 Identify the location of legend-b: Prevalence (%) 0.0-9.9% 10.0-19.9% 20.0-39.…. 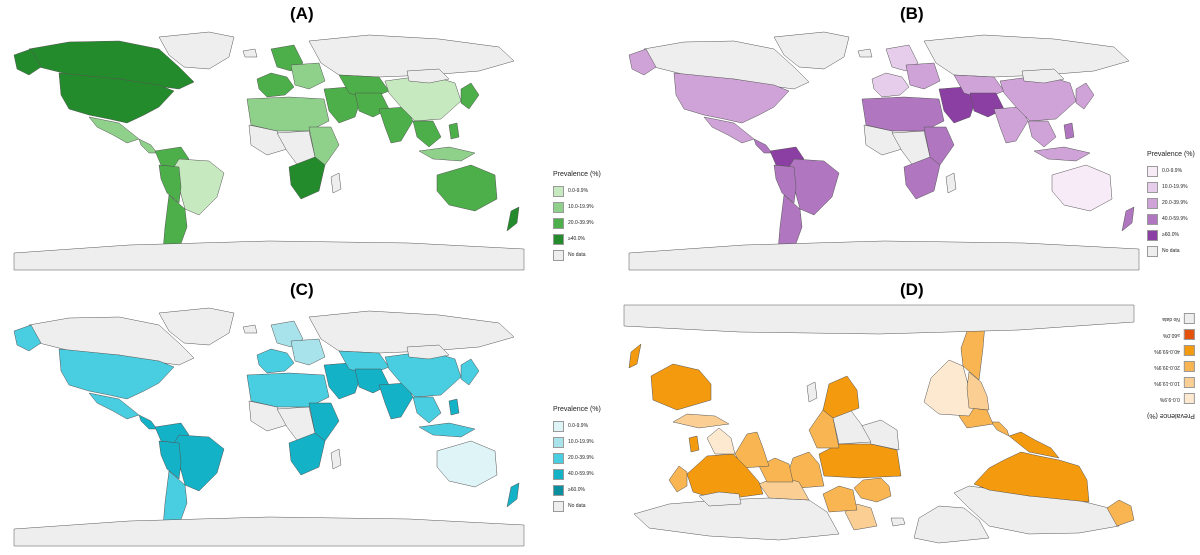
(1171, 205).